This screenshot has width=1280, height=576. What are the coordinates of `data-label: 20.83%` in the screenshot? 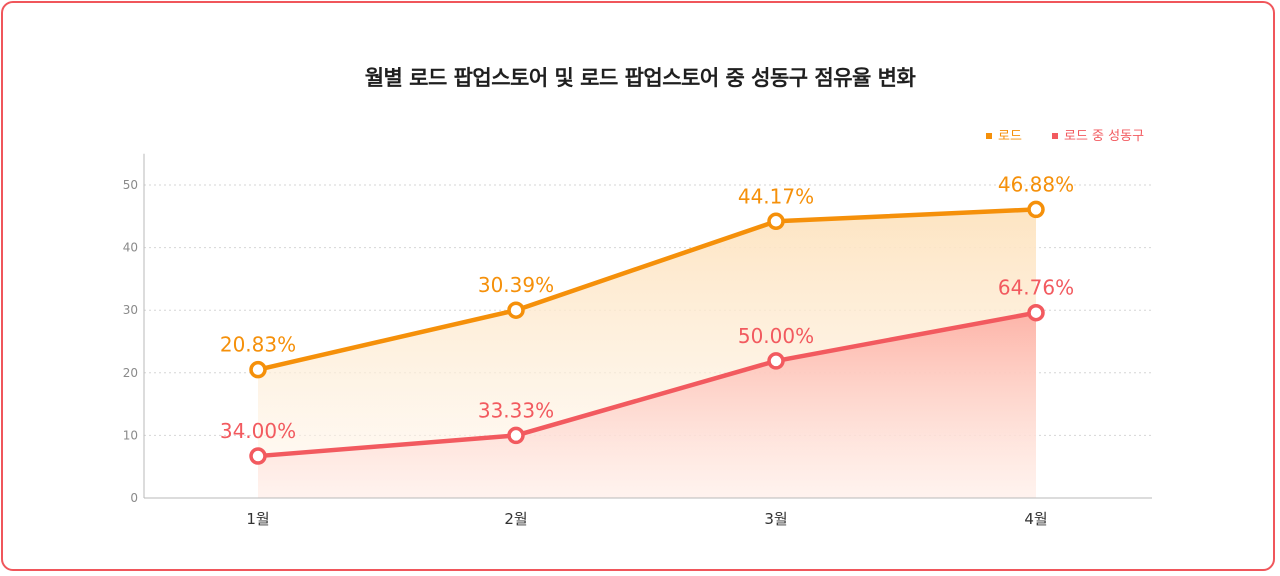 It's located at (258, 345).